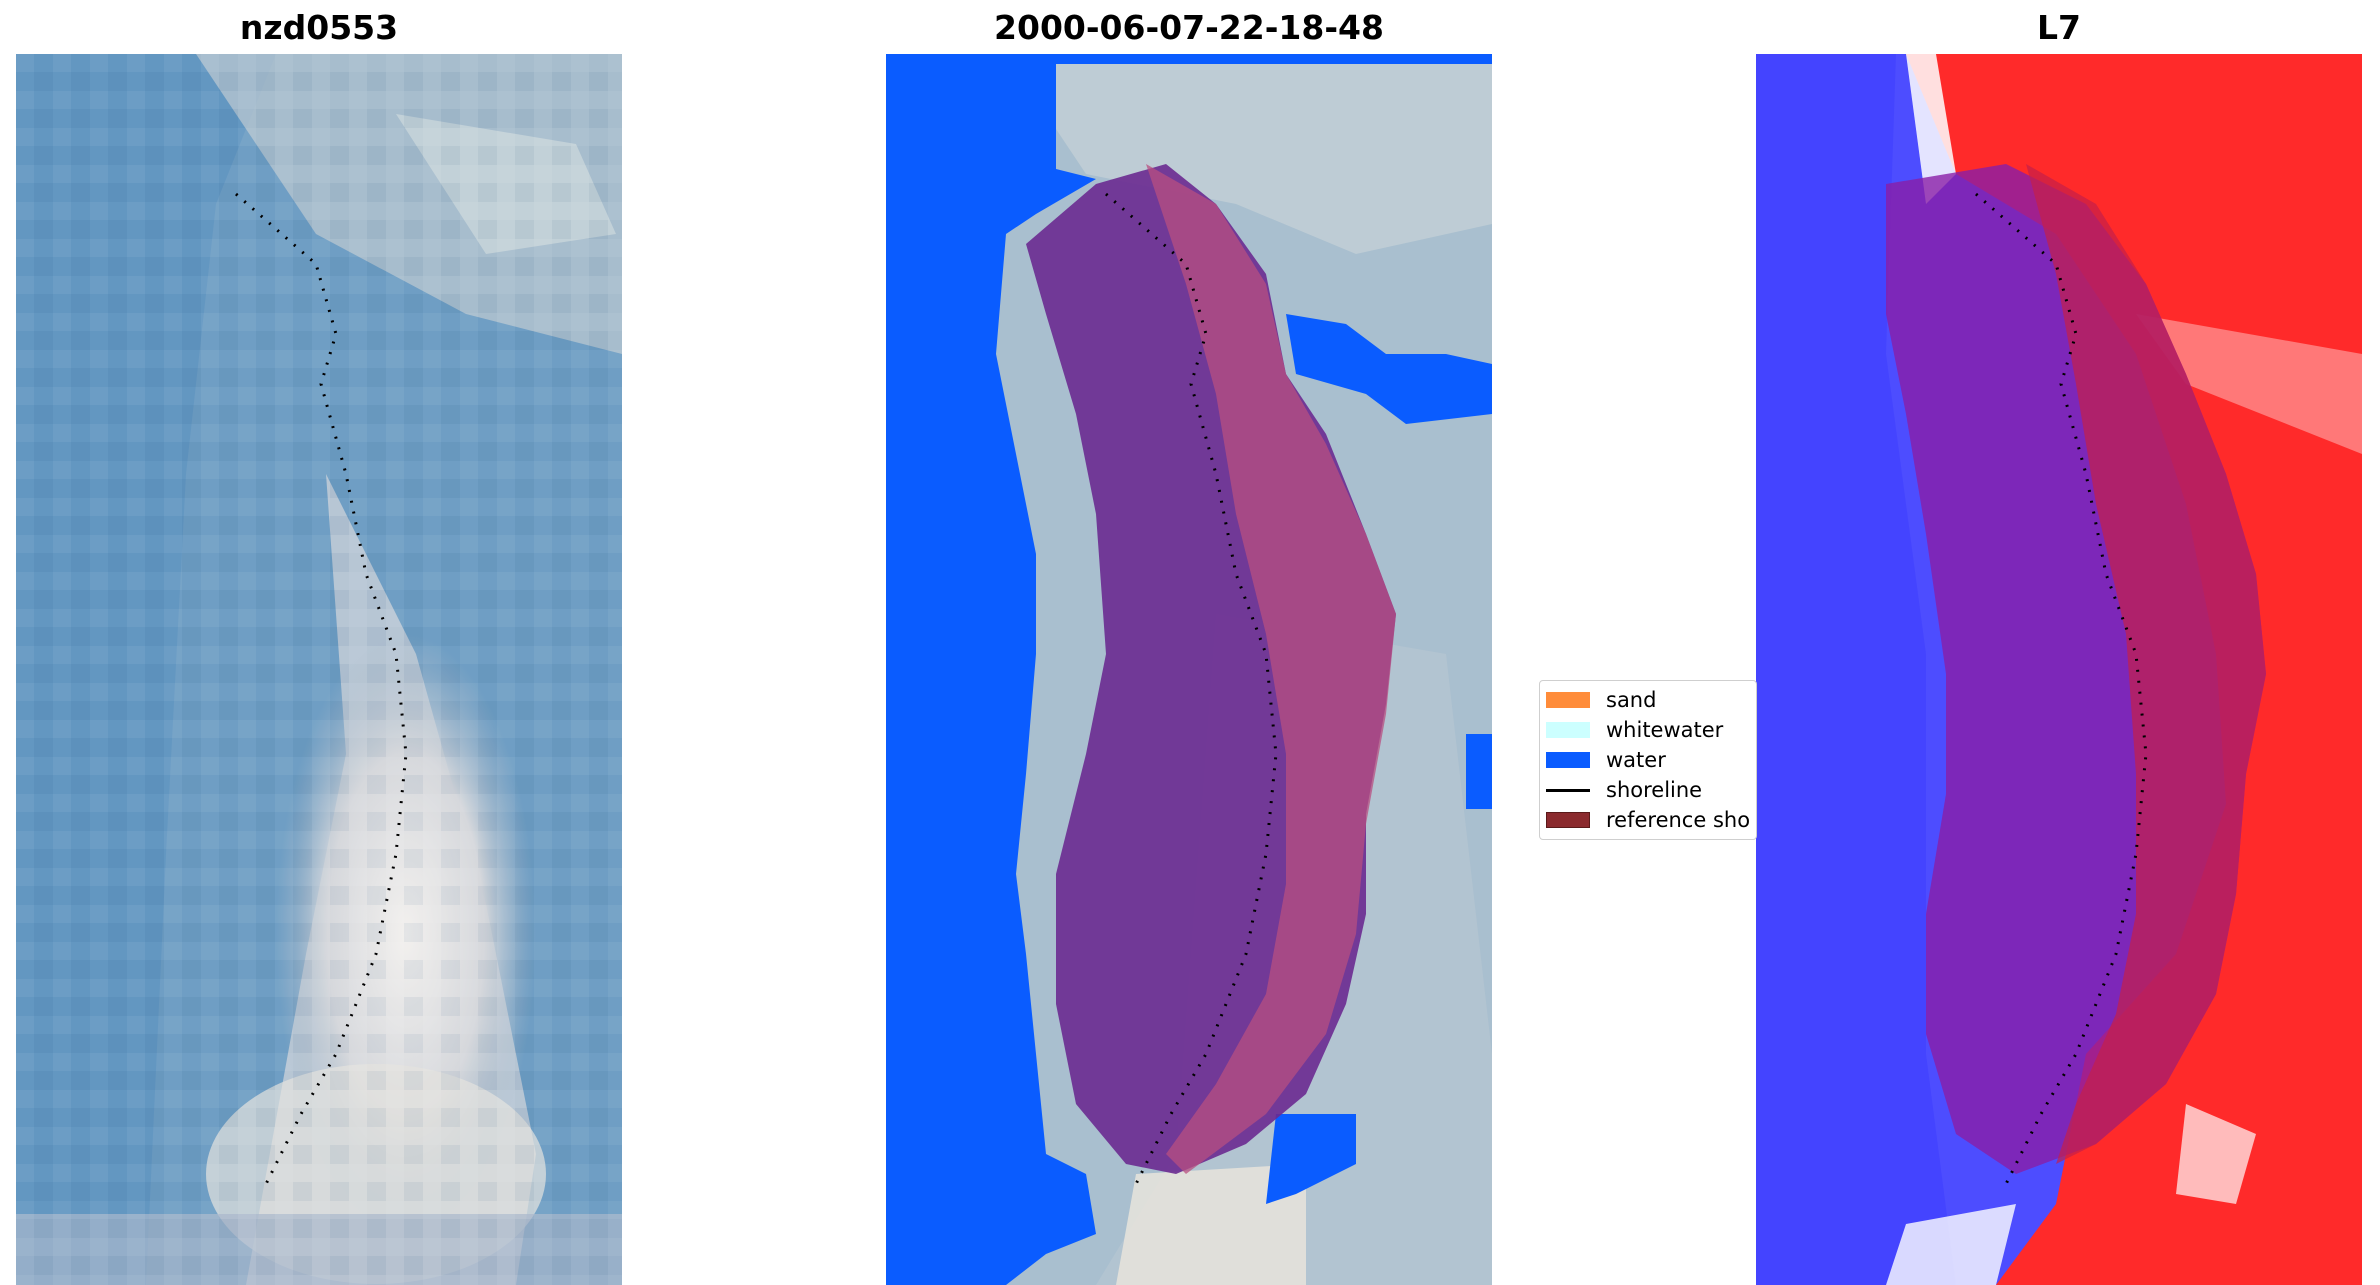 The width and height of the screenshot is (2380, 1285). What do you see at coordinates (1189, 27) in the screenshot?
I see `panel-title-classified: 2000-06-07-22-18-48` at bounding box center [1189, 27].